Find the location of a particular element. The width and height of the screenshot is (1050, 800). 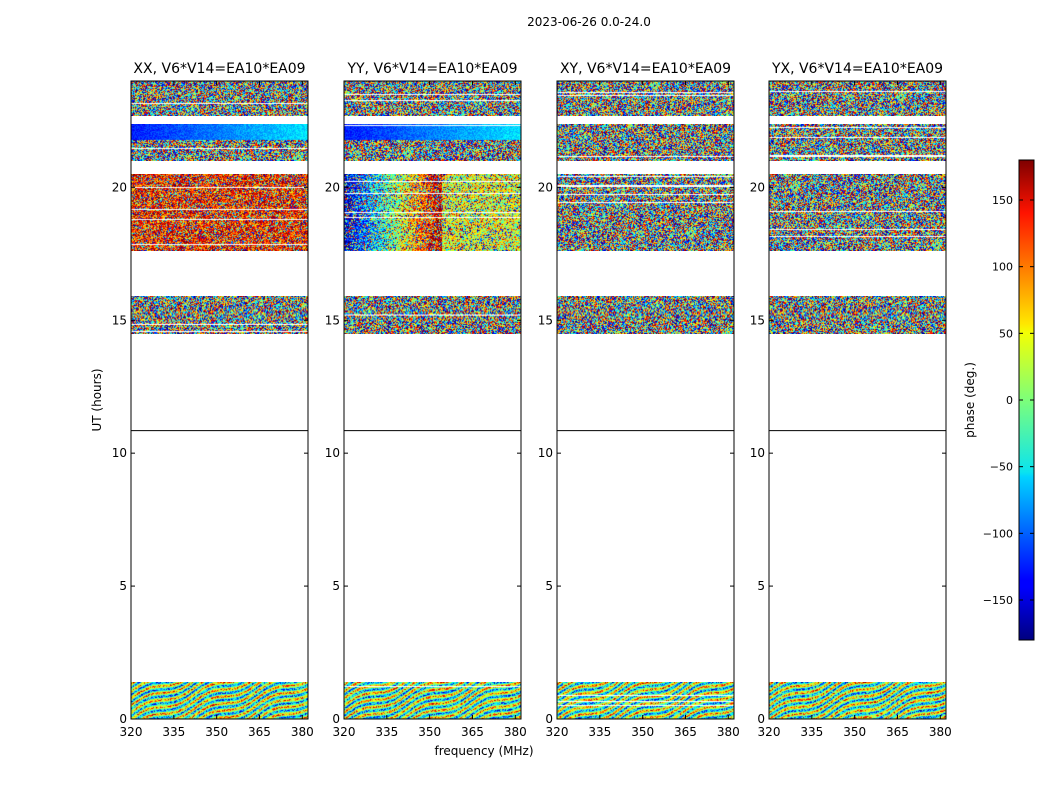

colorbar-tick-label: −100 is located at coordinates (998, 533).